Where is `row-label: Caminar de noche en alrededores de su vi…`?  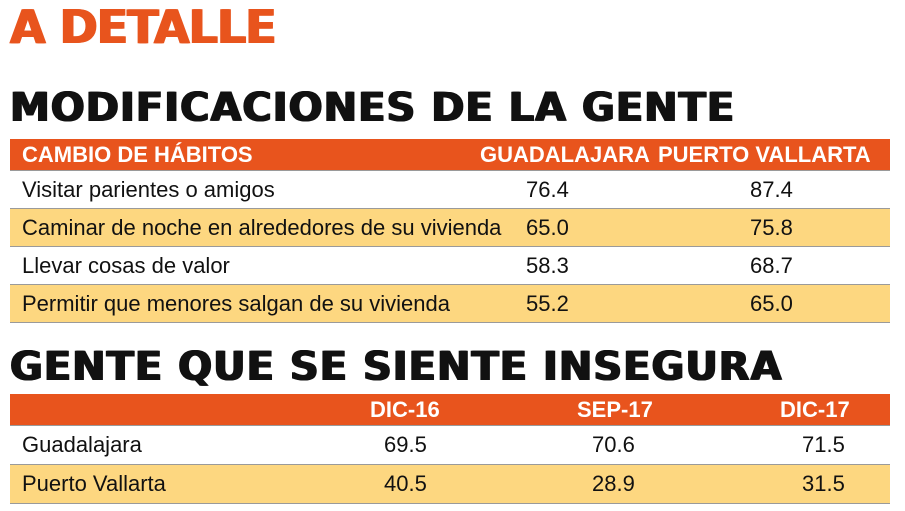 row-label: Caminar de noche en alrededores de su vi… is located at coordinates (262, 227).